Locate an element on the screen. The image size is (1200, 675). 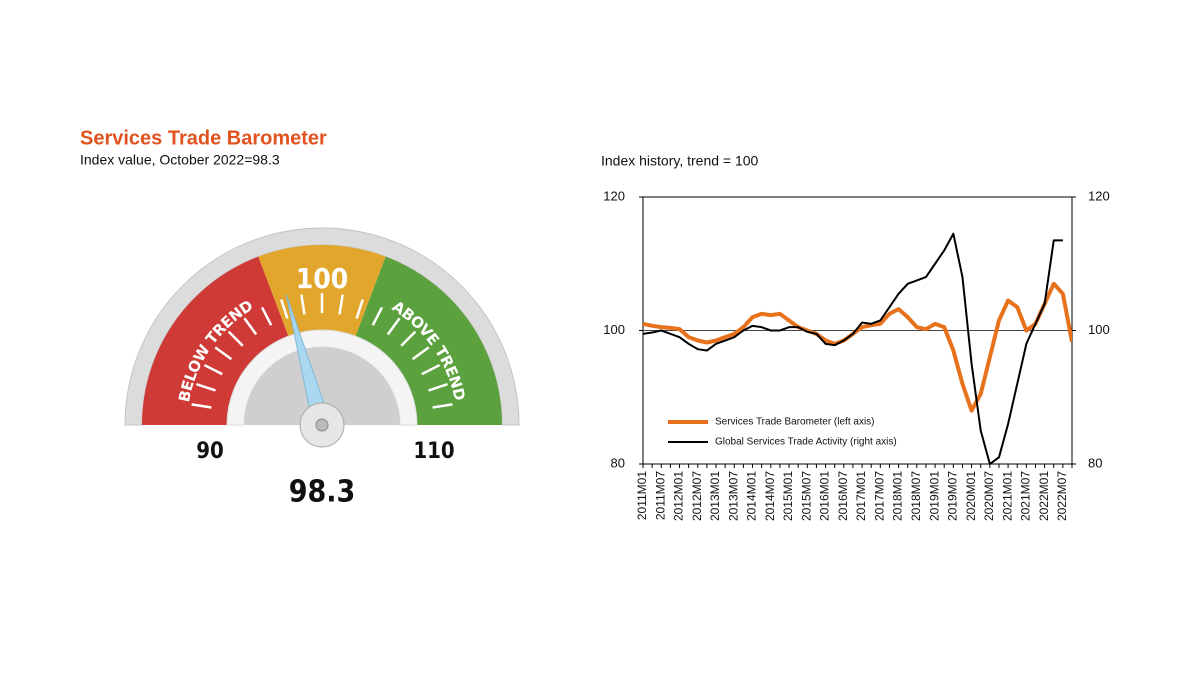
gauge-value: 98.3 is located at coordinates (322, 492).